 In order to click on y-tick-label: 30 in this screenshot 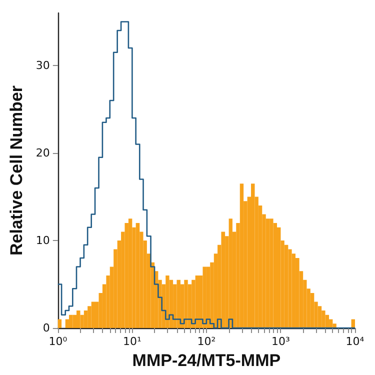, I will do `click(43, 65)`.